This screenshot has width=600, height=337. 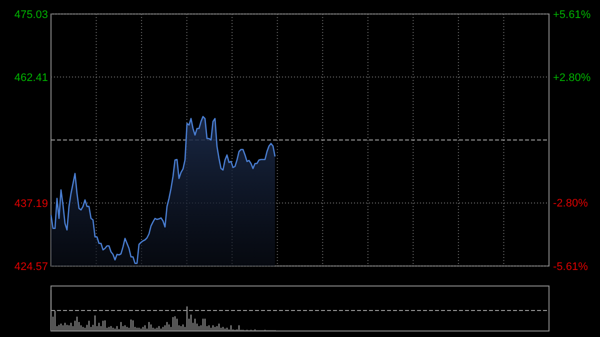 What do you see at coordinates (570, 204) in the screenshot?
I see `y2-tick-label: -2.80%` at bounding box center [570, 204].